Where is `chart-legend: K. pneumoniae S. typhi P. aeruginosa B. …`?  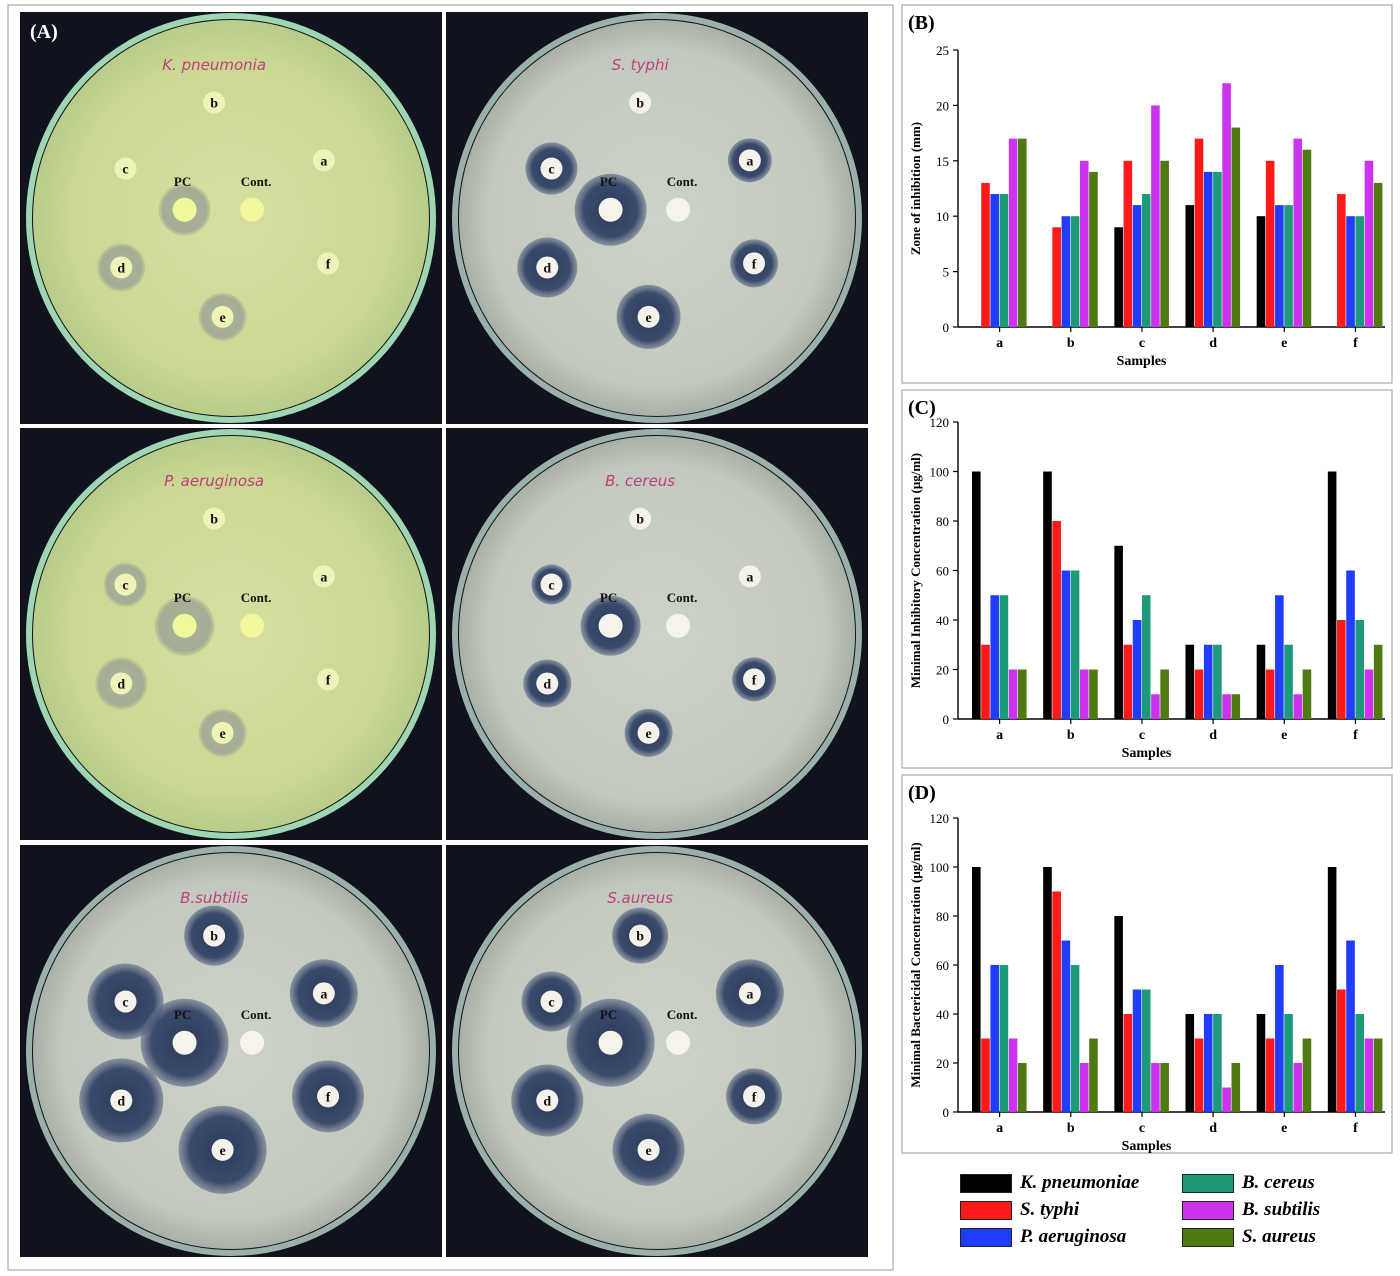 chart-legend: K. pneumoniae S. typhi P. aeruginosa B. … is located at coordinates (1170, 1213).